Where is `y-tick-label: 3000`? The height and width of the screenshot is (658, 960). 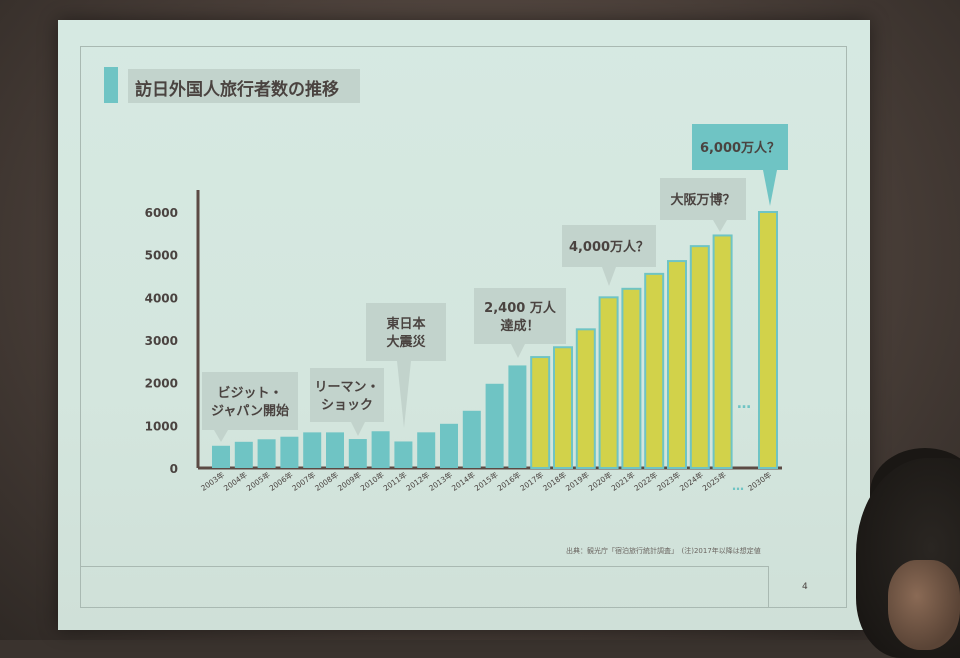 y-tick-label: 3000 is located at coordinates (161, 341).